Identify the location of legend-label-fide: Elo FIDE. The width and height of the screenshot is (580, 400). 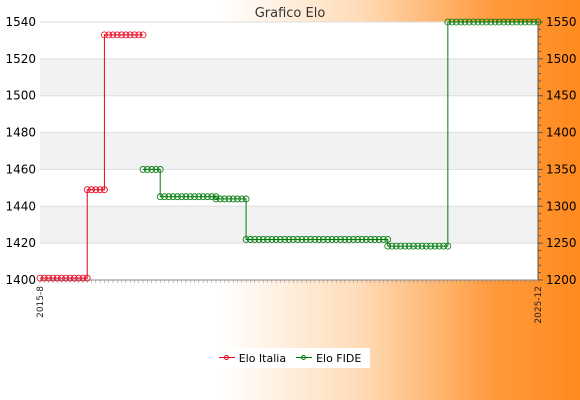
(339, 358).